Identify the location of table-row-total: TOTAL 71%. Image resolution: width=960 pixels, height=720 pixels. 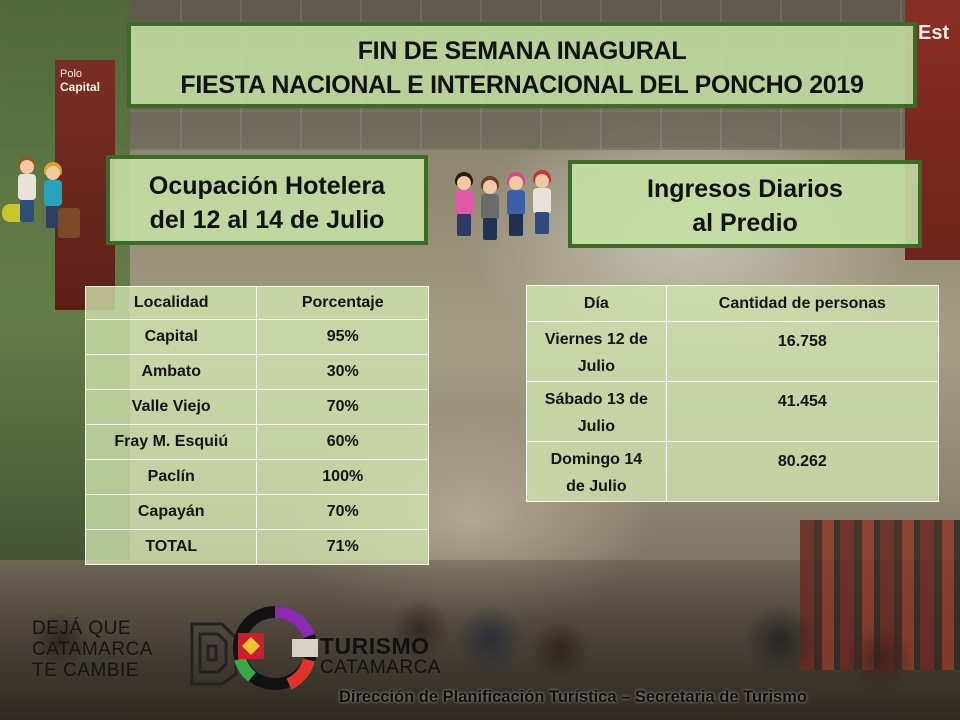
(256, 547).